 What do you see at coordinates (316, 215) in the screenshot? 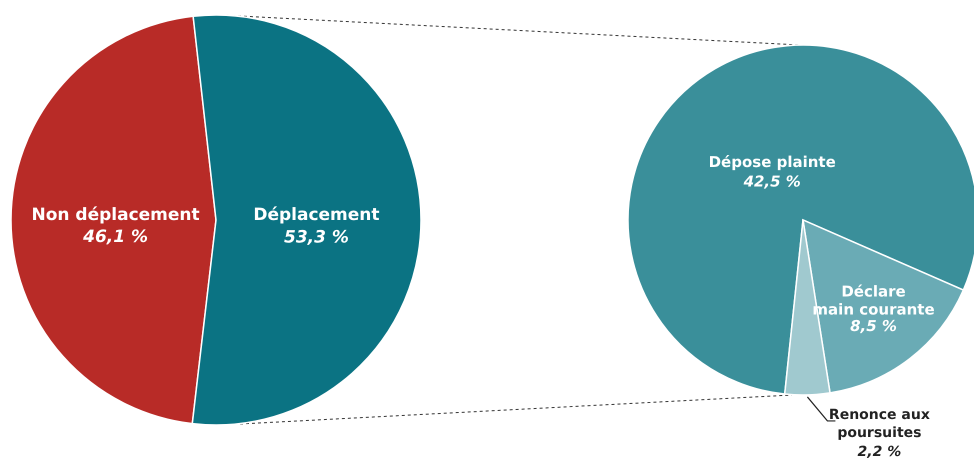
I see `slice-label: Déplacement` at bounding box center [316, 215].